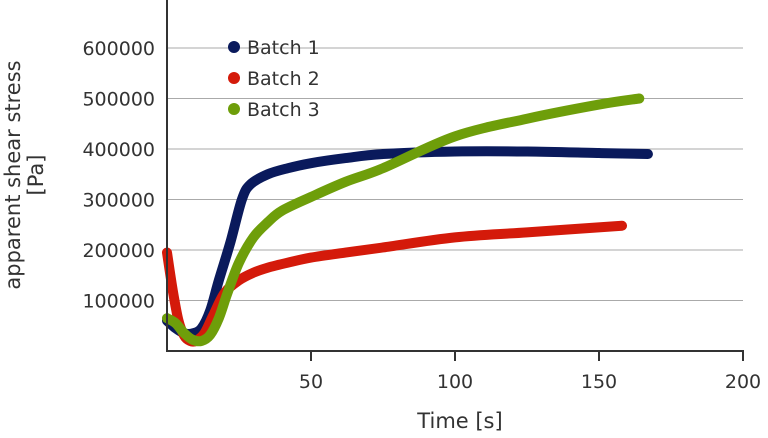  What do you see at coordinates (743, 382) in the screenshot?
I see `x-tick-label: 200` at bounding box center [743, 382].